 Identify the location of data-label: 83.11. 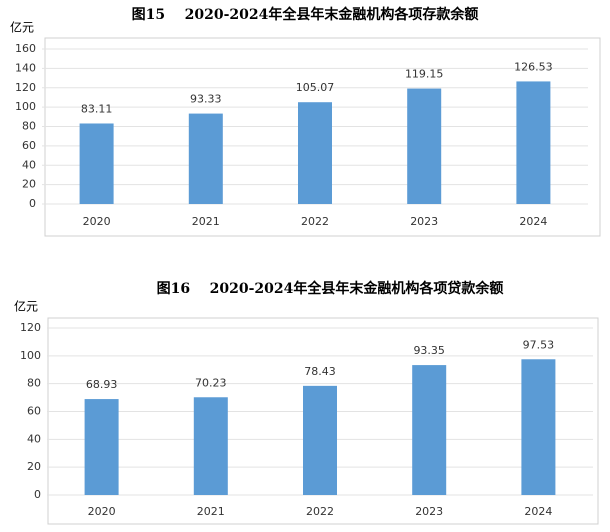
(97, 108).